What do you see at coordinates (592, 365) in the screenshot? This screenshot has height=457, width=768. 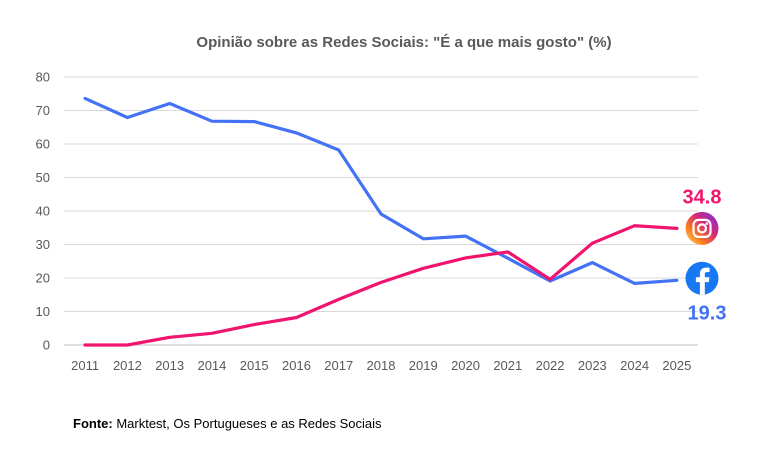 I see `x-tick-label: 2023` at bounding box center [592, 365].